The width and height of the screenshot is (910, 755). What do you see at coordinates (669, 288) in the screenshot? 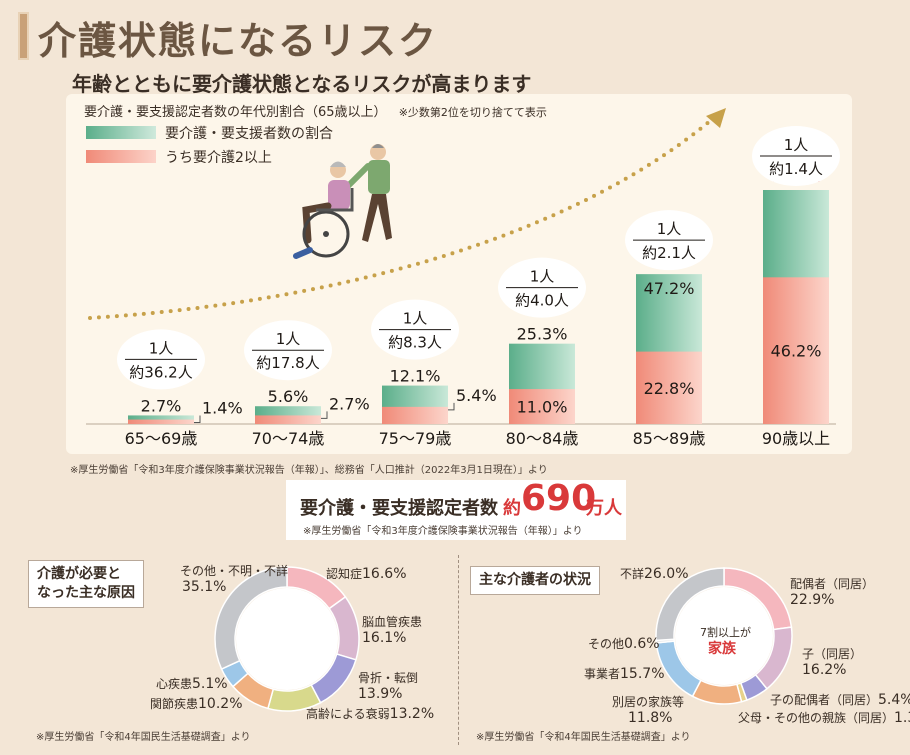
I see `bar-total-label: 47.2%` at bounding box center [669, 288].